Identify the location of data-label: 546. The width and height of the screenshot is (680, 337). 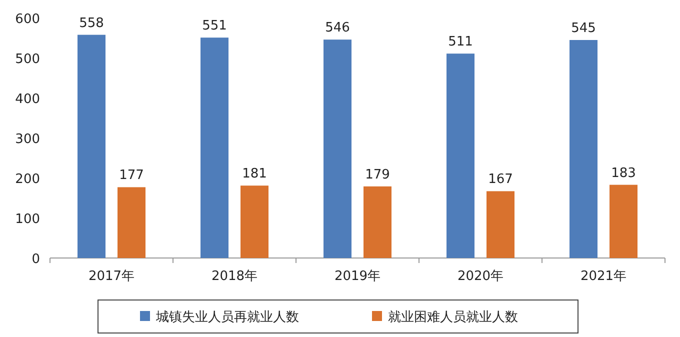
(337, 28).